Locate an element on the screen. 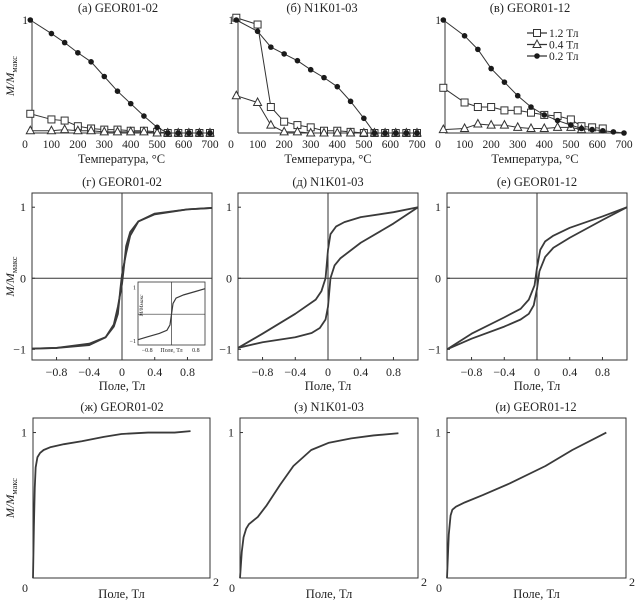 This screenshot has height=605, width=636. chart-panel-e: (д) N1K01-03 −0.8 −0.4 0 0.4 0.8 1 0 −1 Поле, Тл is located at coordinates (319, 284).